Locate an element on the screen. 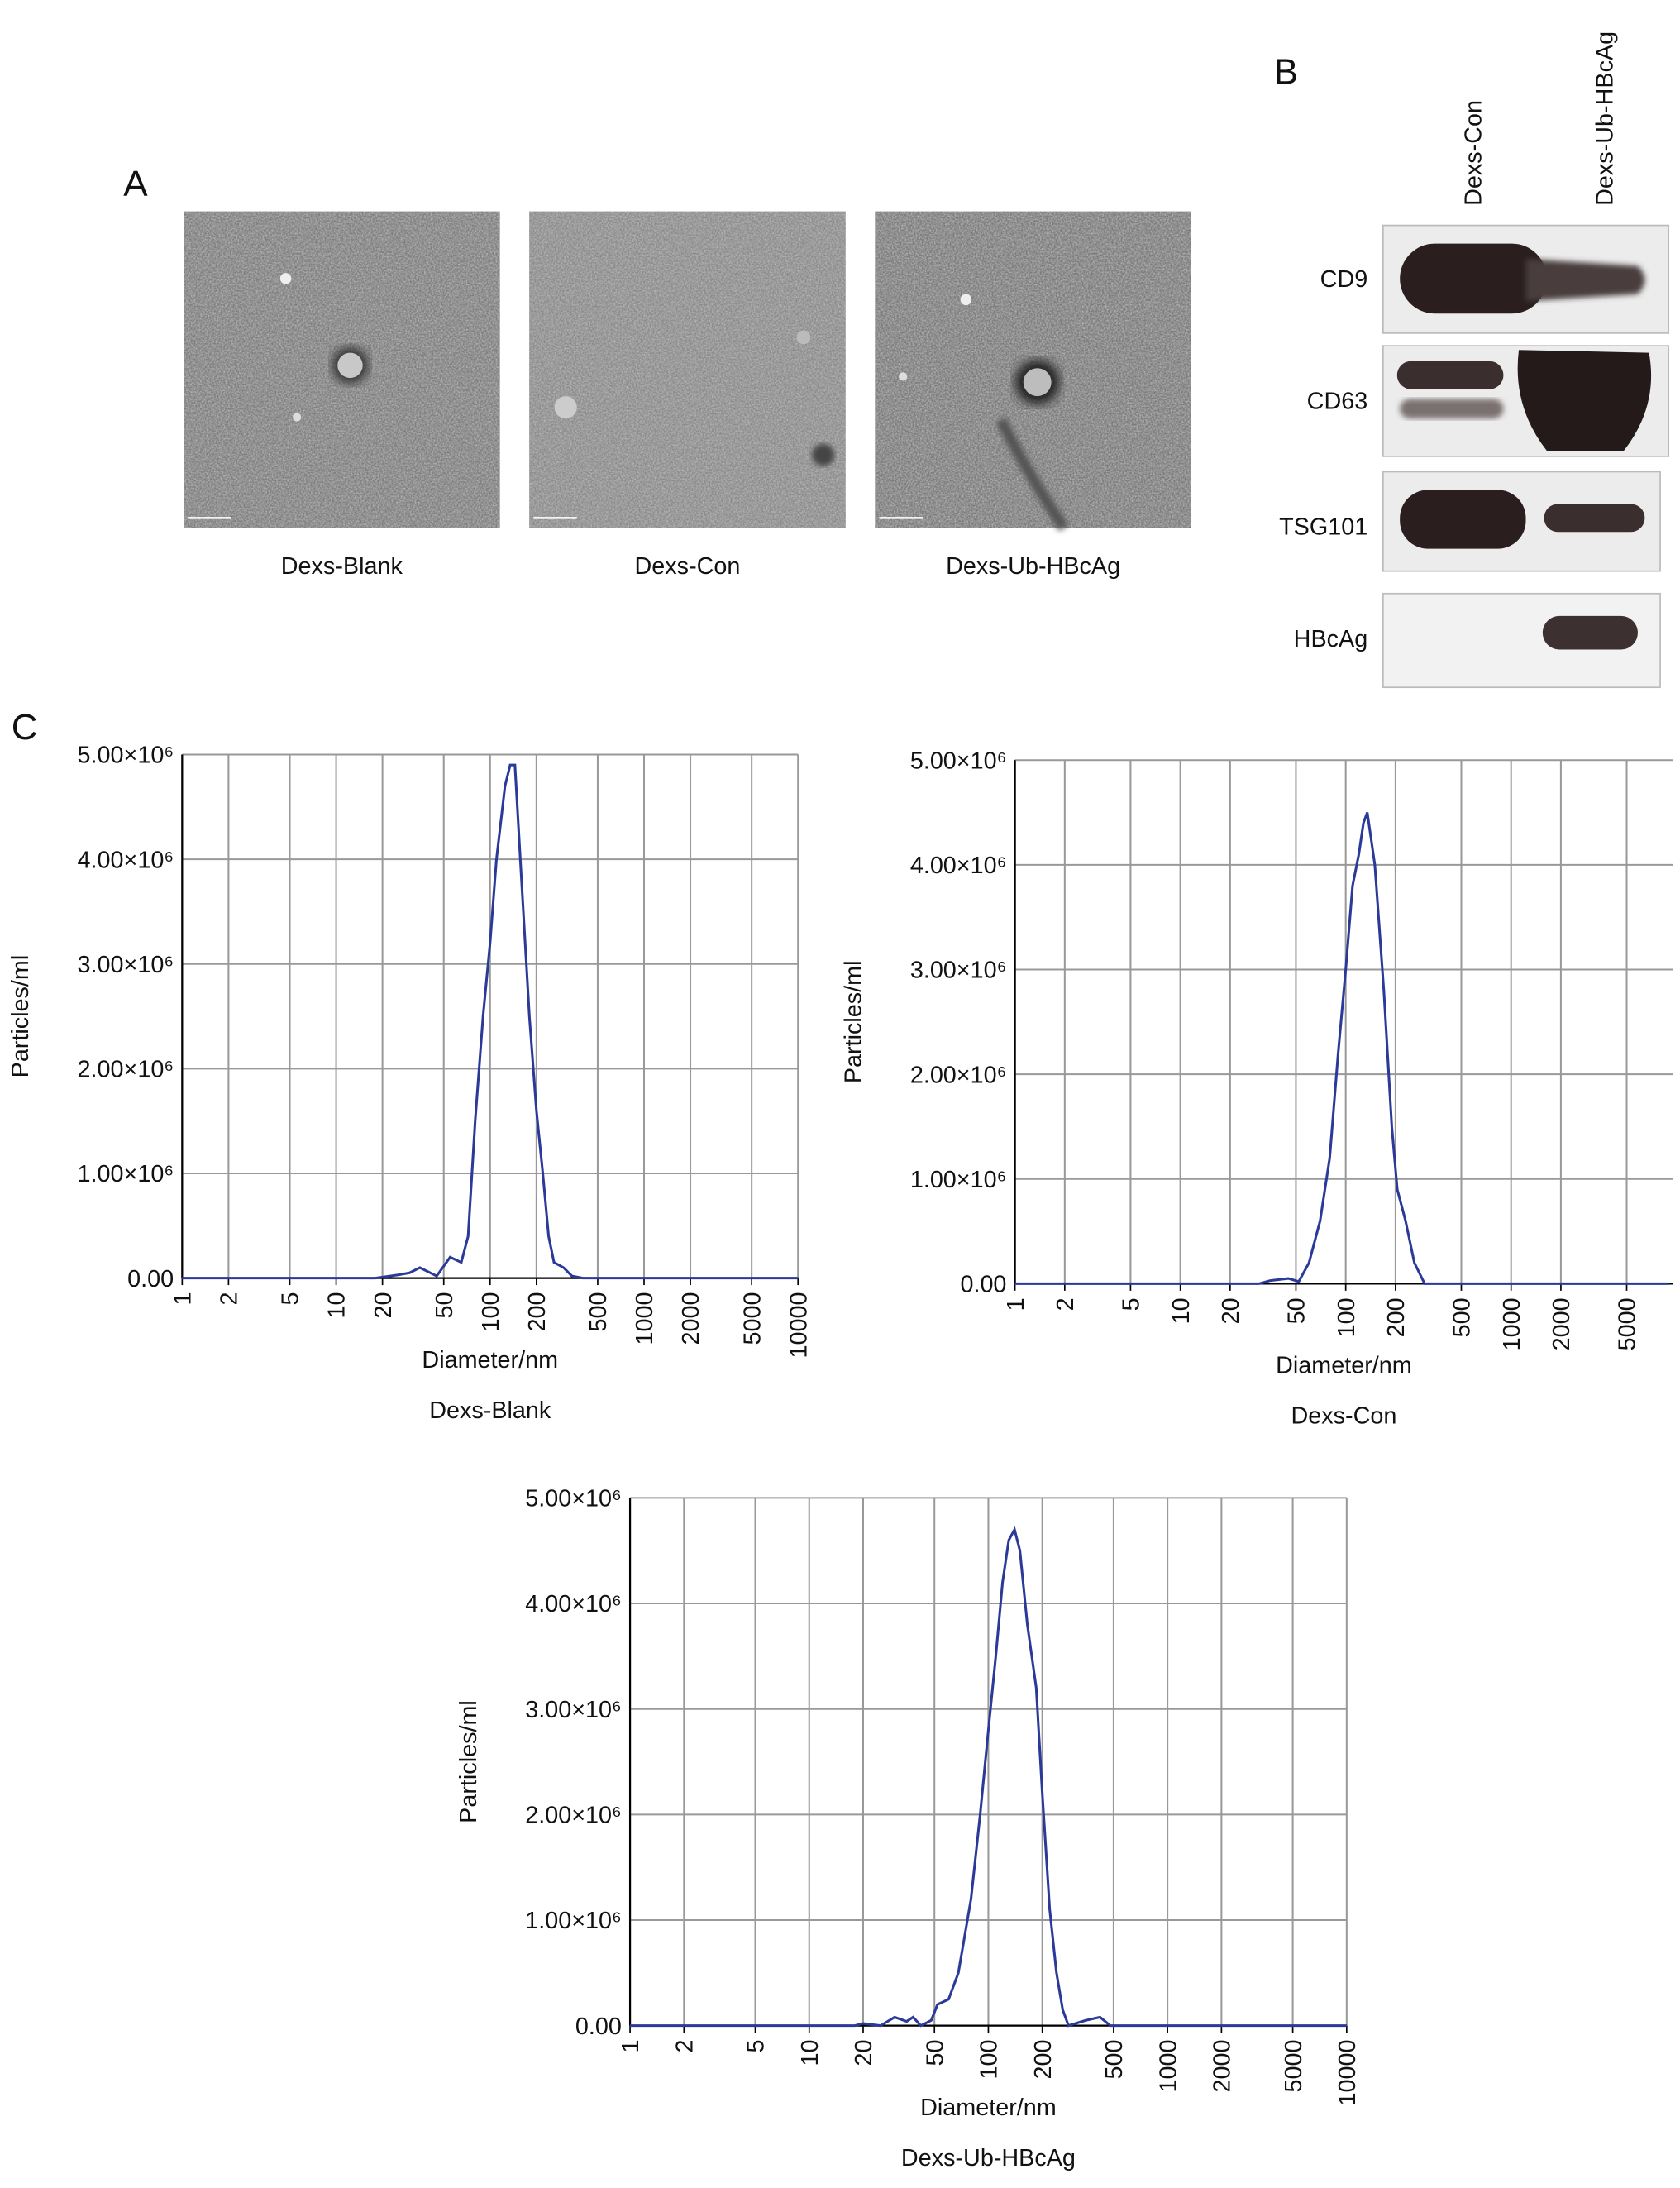 This screenshot has height=2188, width=1680. panel-label: B is located at coordinates (1286, 72).